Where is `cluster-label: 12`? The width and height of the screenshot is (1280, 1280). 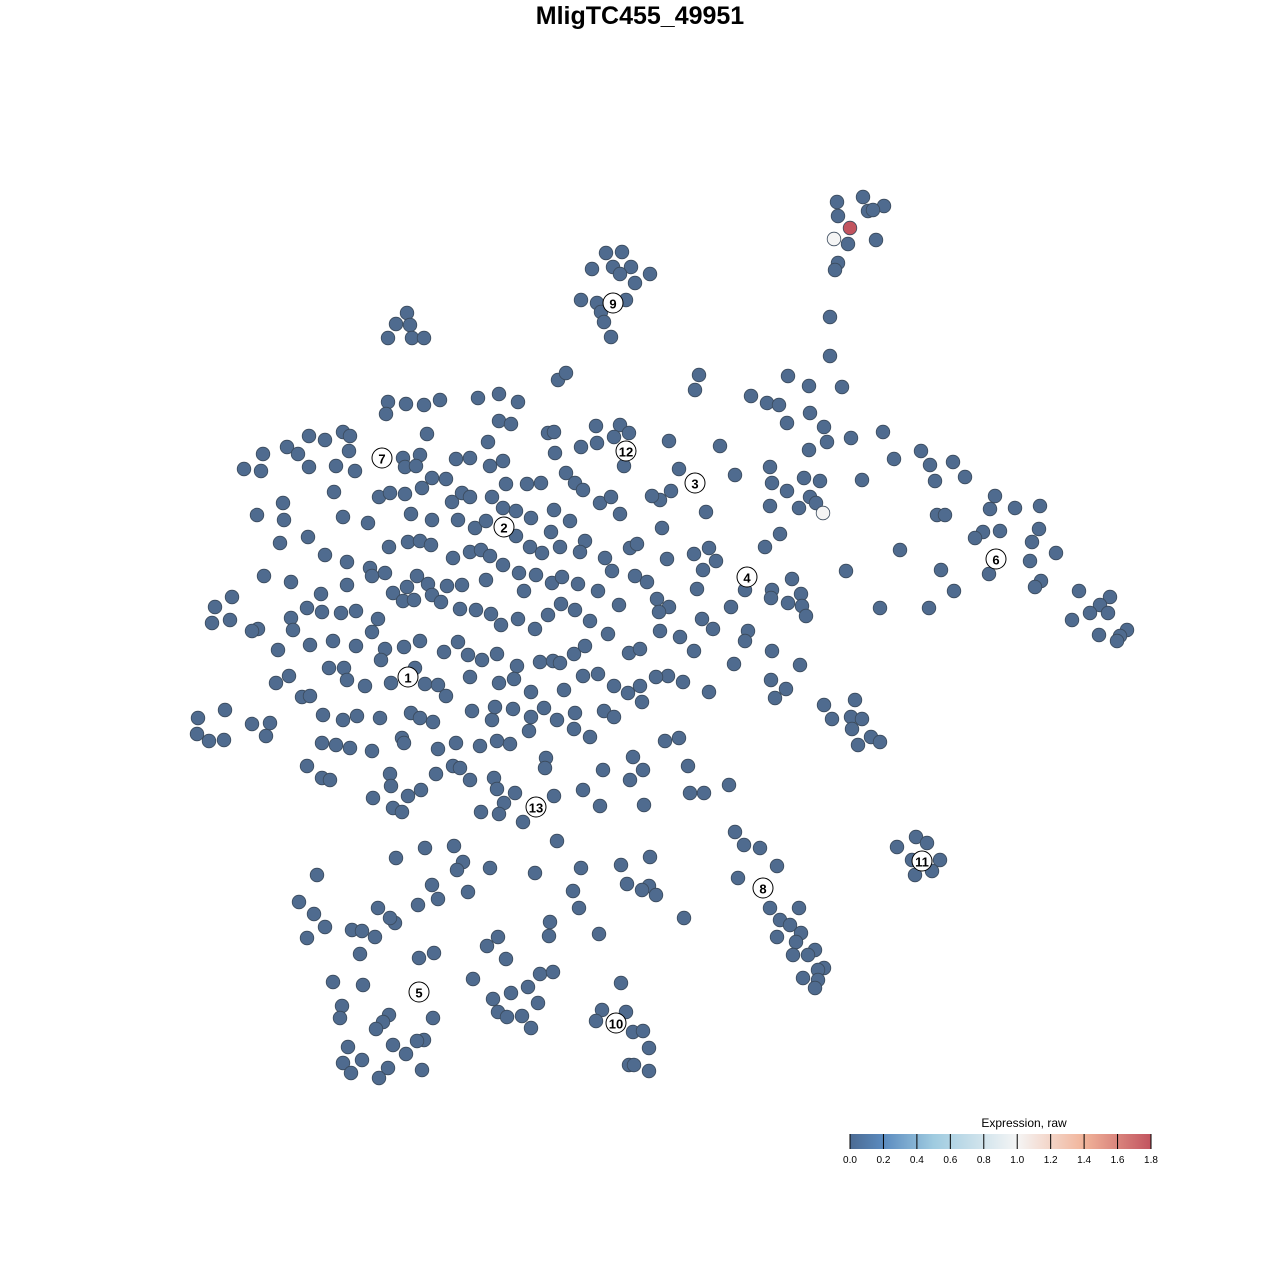
cluster-label: 12 is located at coordinates (626, 451).